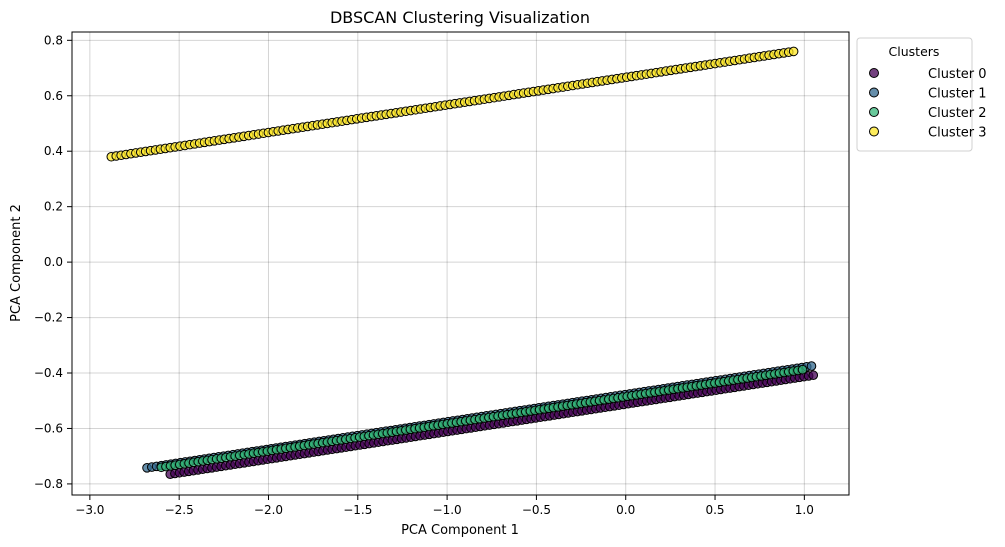  Describe the element at coordinates (928, 104) in the screenshot. I see `legend-items: Cluster 0 Cluster 1 Cluster 2 Cluster 3` at that location.